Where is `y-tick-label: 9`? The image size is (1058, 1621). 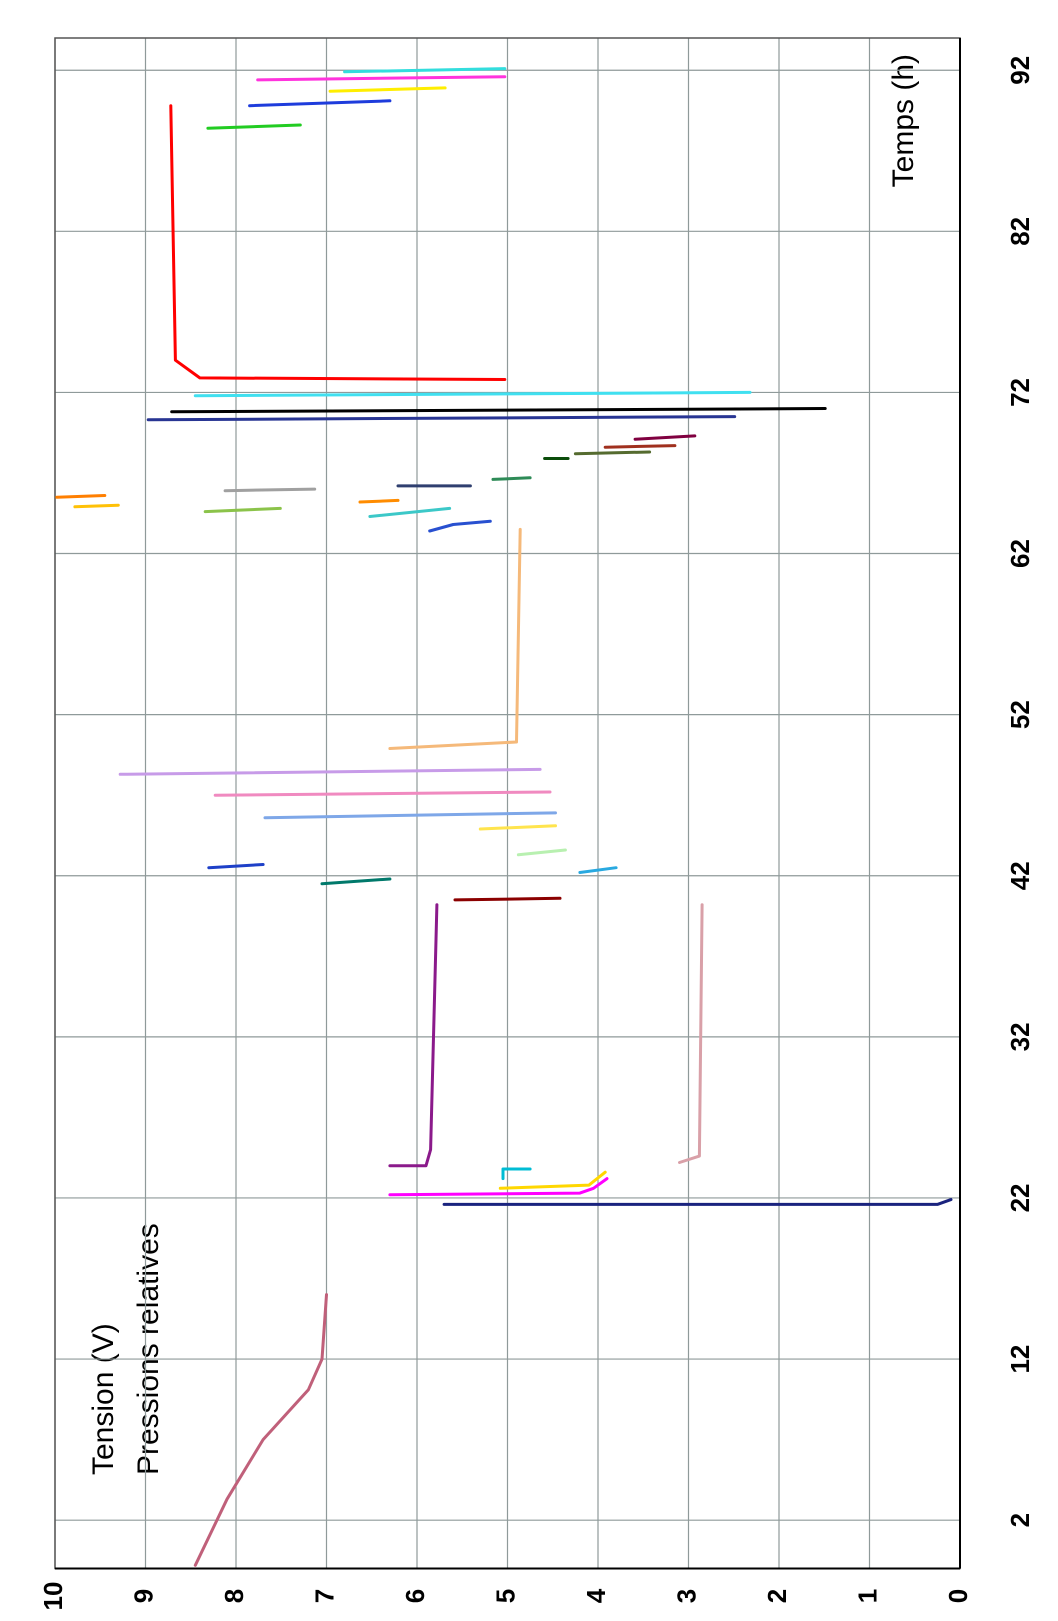 y-tick-label: 9 is located at coordinates (143, 1596).